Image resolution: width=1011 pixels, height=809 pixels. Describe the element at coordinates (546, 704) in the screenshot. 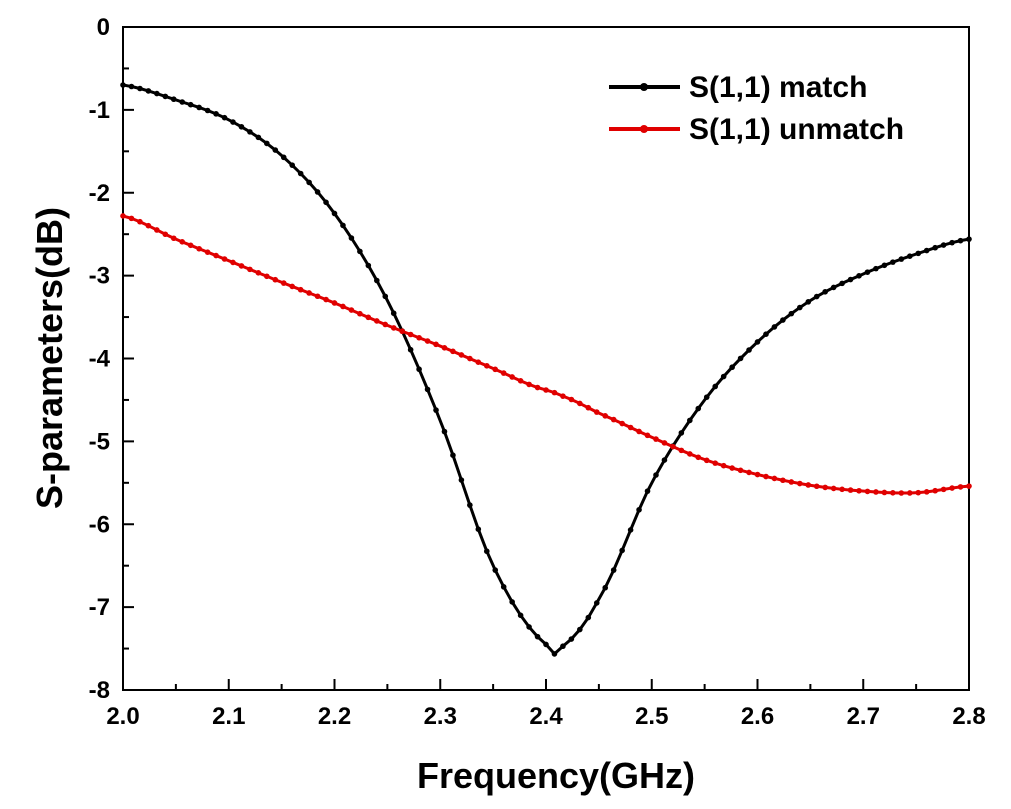

I see `x-axis-ticks: 2.0 2.1 2.2 2.3 2.4 2.5 2.6 2.7 2.8` at that location.